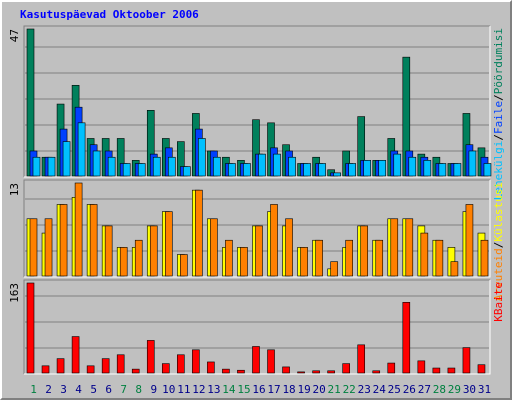 Image resolution: width=512 pixels, height=400 pixels. Describe the element at coordinates (168, 389) in the screenshot. I see `x-tick-label: 10` at that location.